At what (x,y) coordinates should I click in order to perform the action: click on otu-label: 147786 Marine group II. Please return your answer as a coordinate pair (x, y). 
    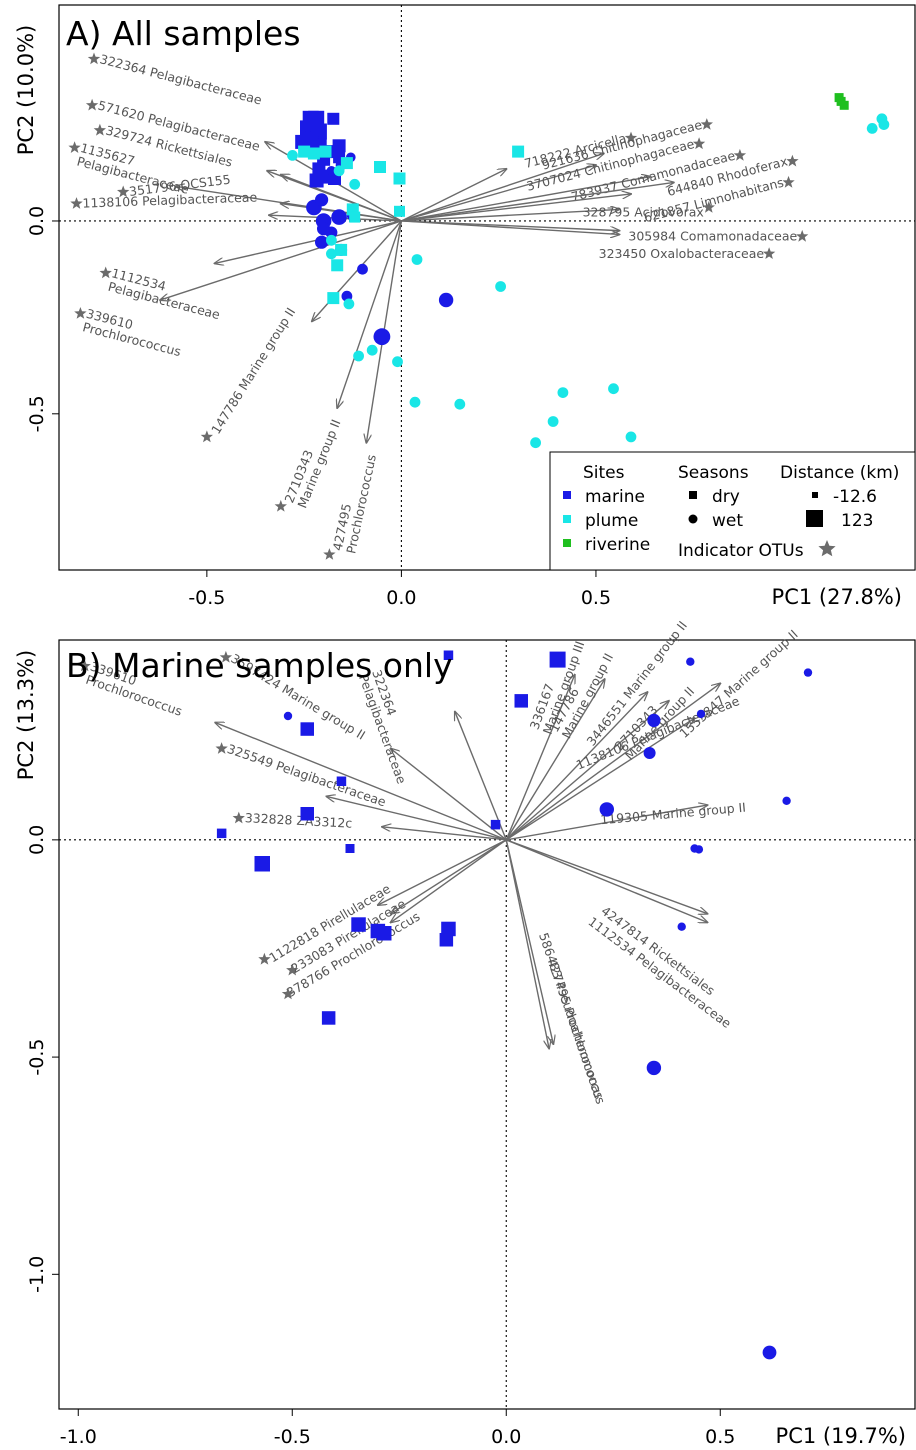
    Looking at the image, I should click on (253, 371).